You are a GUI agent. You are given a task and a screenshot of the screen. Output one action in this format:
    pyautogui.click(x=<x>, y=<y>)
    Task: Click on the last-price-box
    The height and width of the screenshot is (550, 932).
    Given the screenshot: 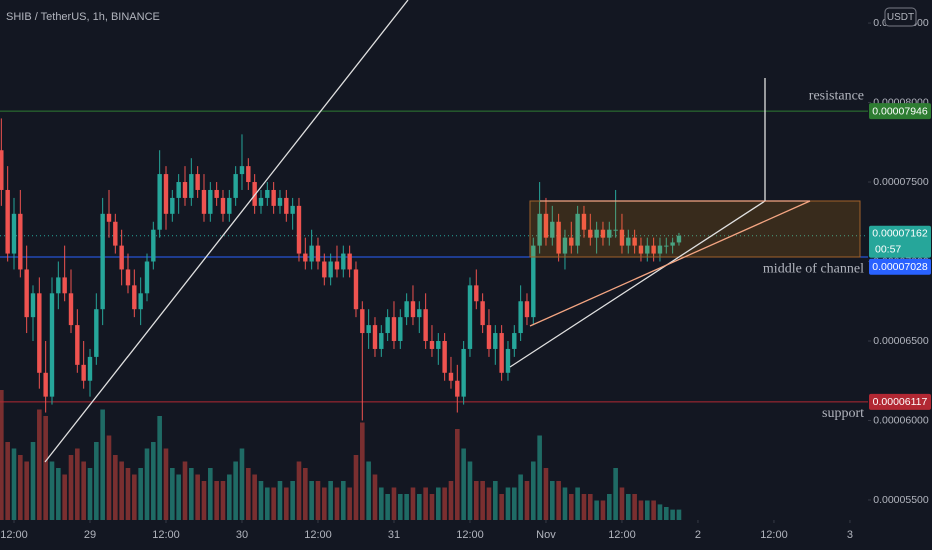 What is the action you would take?
    pyautogui.click(x=900, y=241)
    